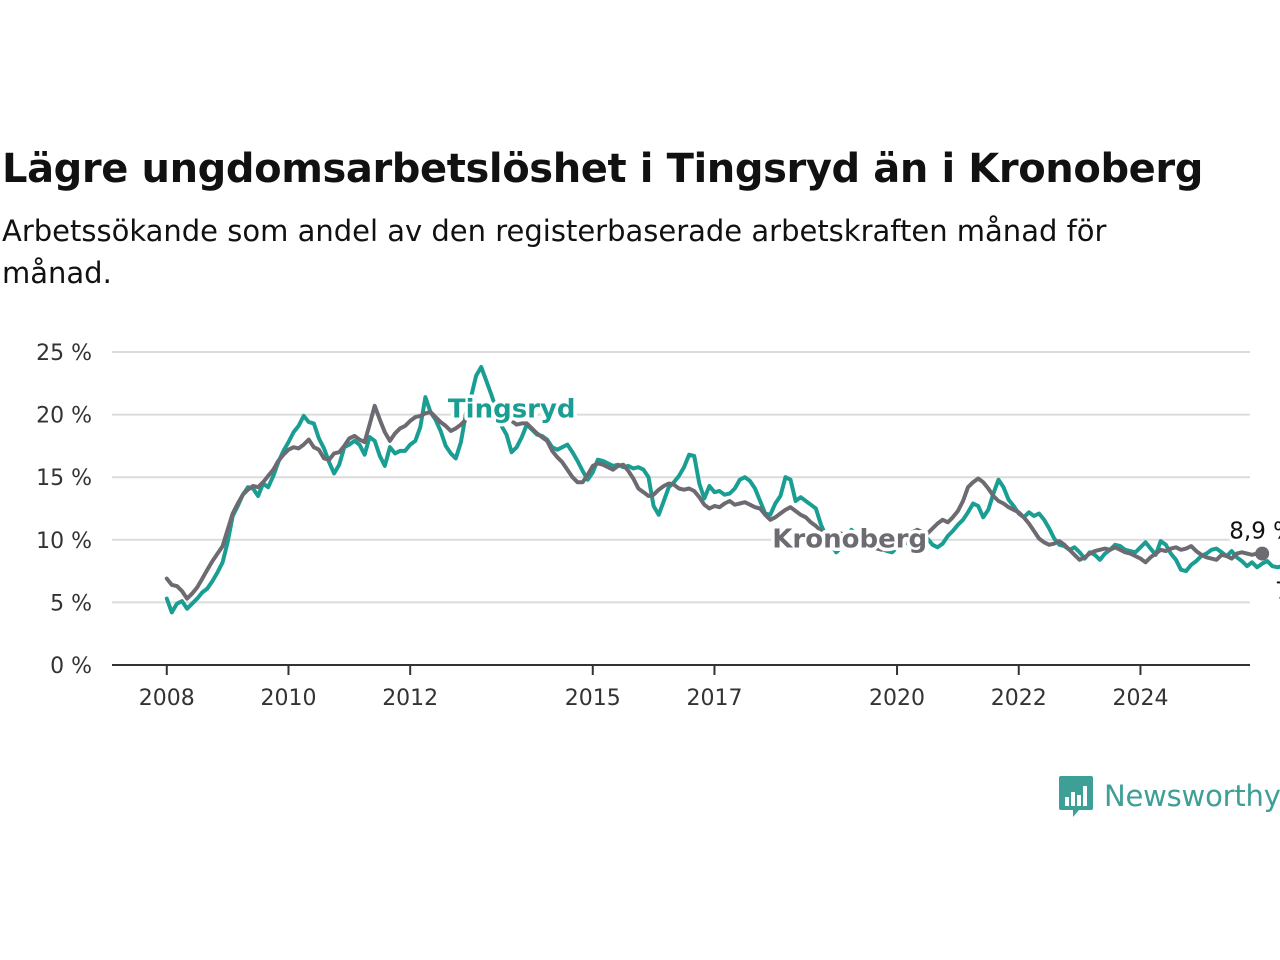 This screenshot has height=960, width=1280. What do you see at coordinates (64, 478) in the screenshot?
I see `y-tick-label: 15 %` at bounding box center [64, 478].